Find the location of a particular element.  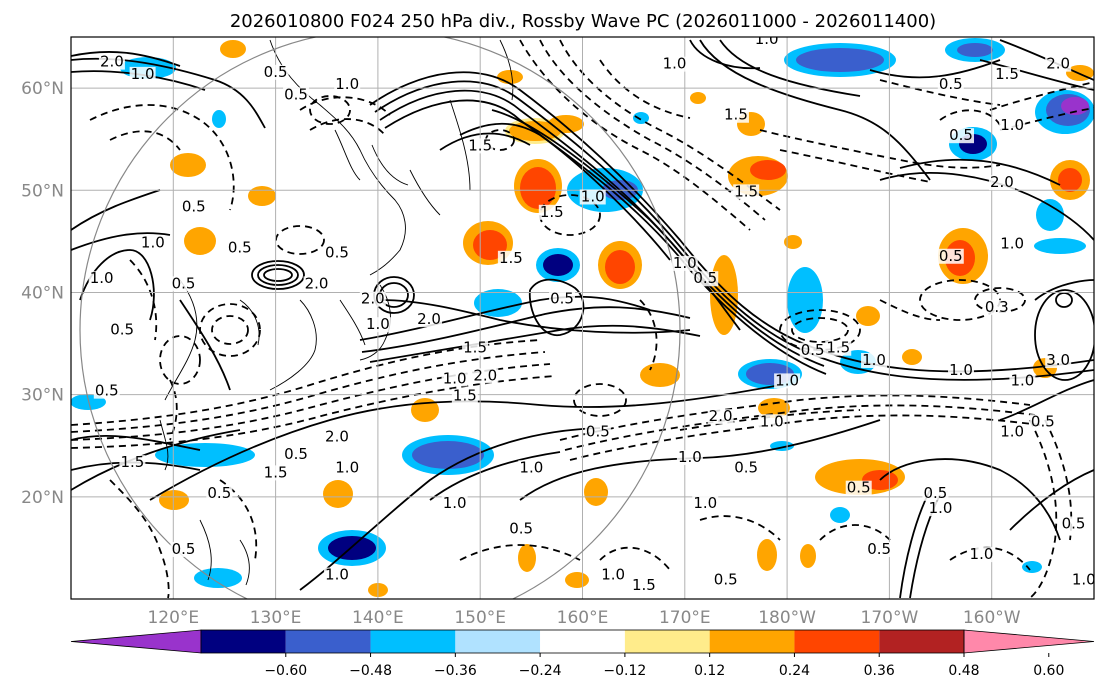

contour-label: 3.0 is located at coordinates (1058, 360).